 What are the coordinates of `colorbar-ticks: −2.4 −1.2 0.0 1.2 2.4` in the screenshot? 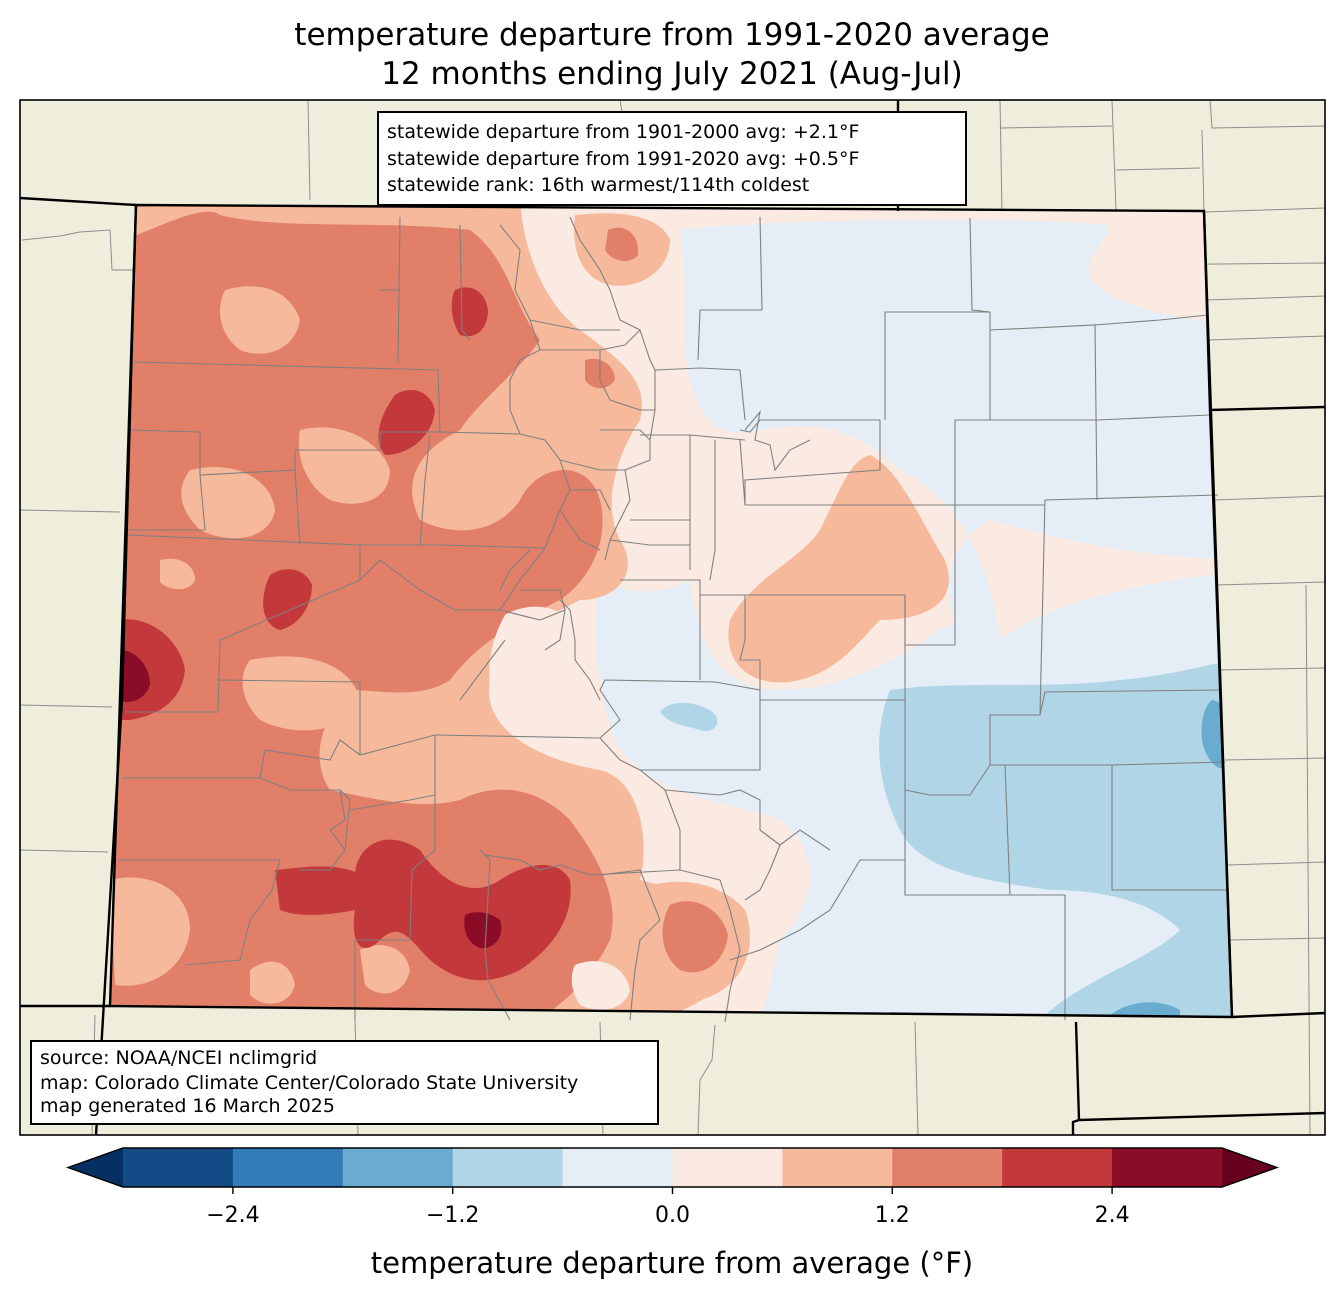 It's located at (668, 1207).